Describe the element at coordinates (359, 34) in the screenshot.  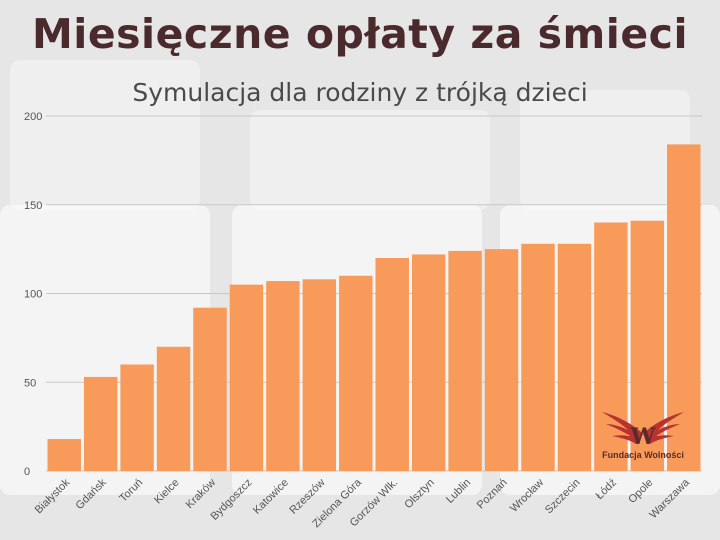
I see `chart-title: Miesięczne opłaty za śmieci` at that location.